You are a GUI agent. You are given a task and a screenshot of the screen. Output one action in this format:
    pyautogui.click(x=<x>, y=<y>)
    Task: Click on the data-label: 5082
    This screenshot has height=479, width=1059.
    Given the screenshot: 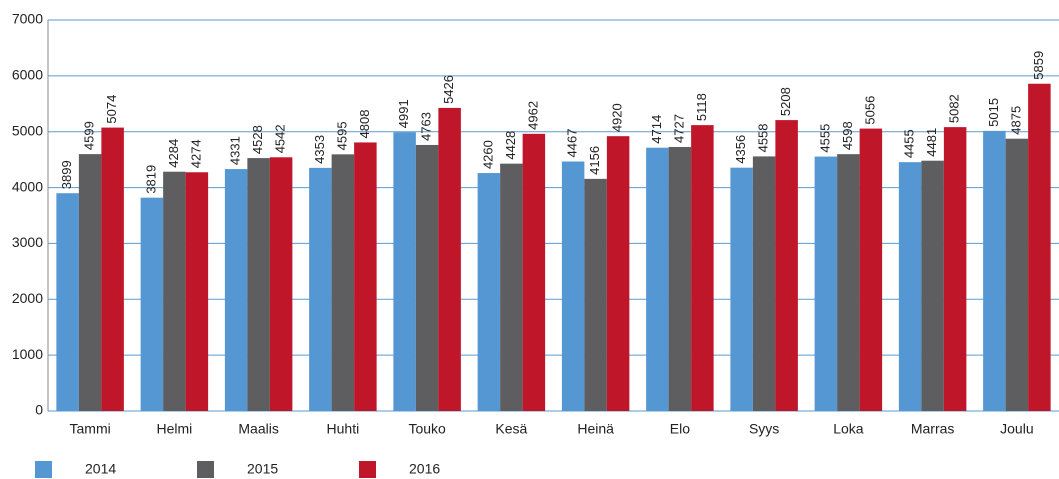 What is the action you would take?
    pyautogui.click(x=954, y=108)
    